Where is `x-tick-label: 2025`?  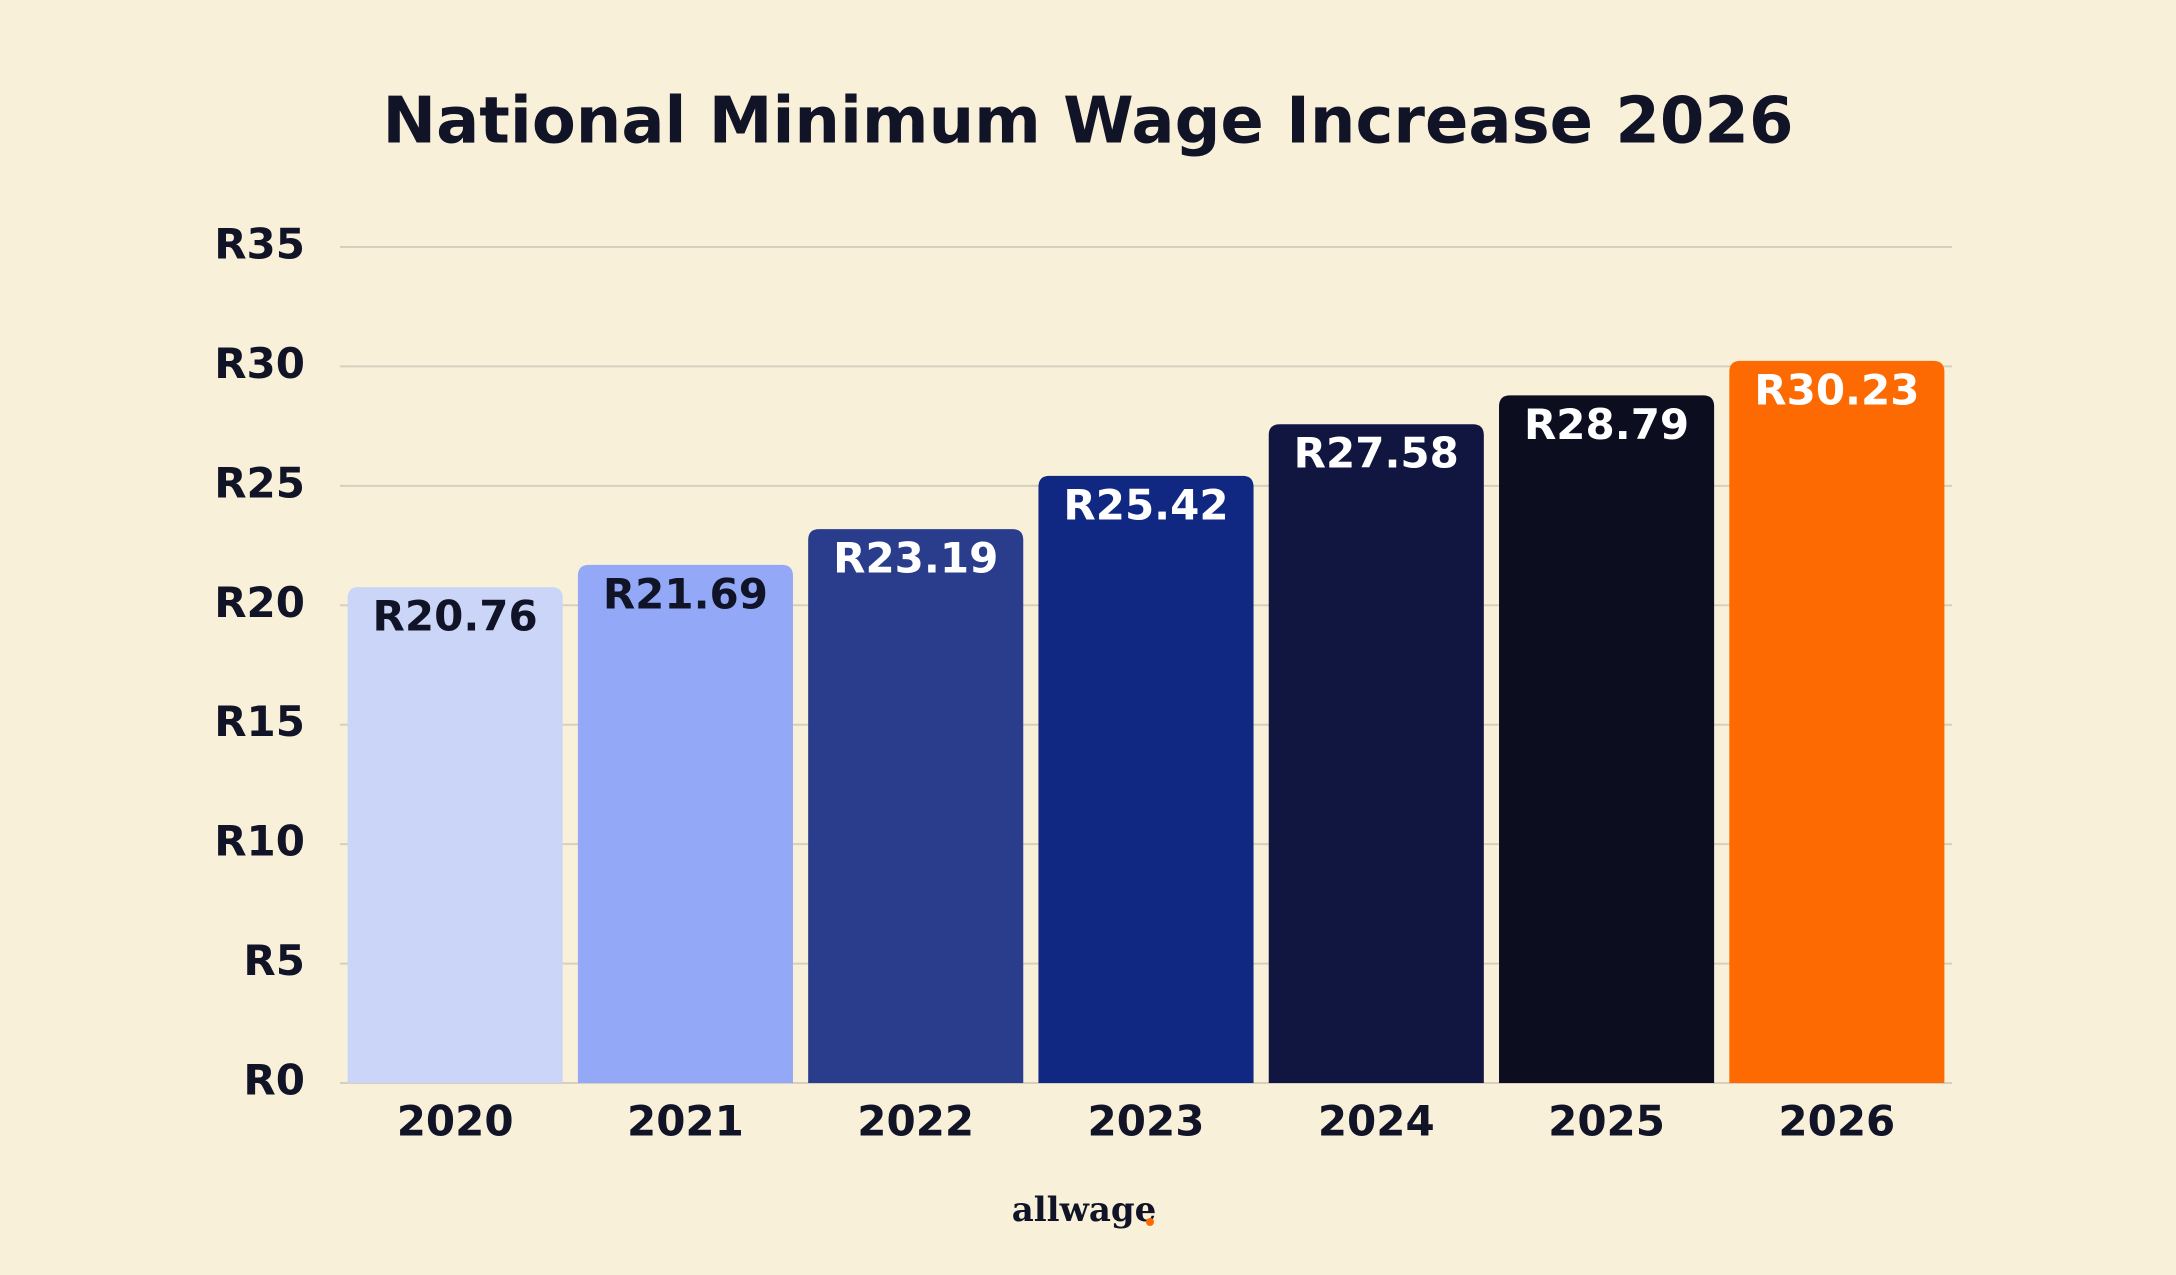 x-tick-label: 2025 is located at coordinates (1606, 1121).